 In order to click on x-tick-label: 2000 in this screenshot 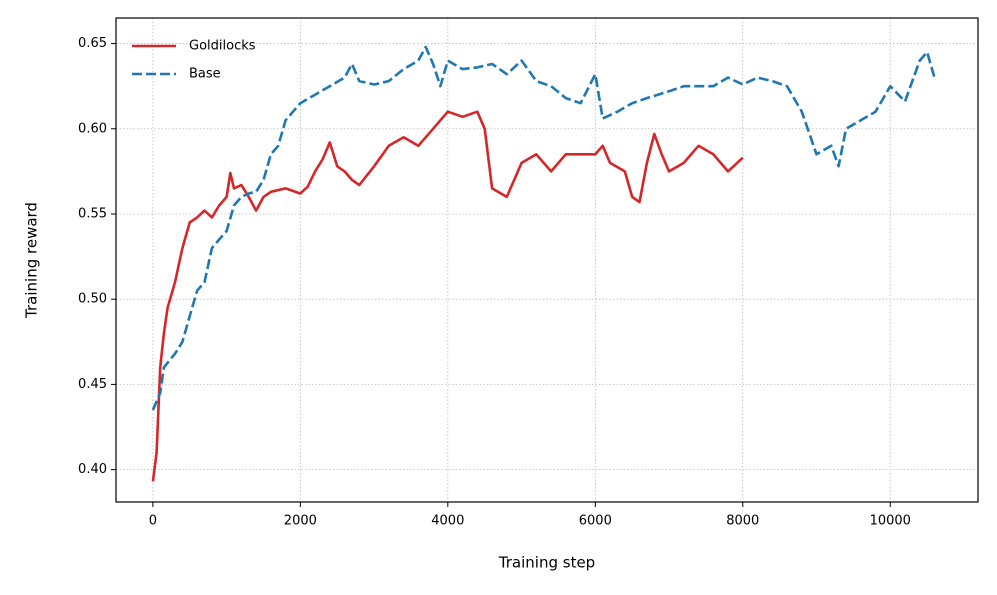, I will do `click(300, 521)`.